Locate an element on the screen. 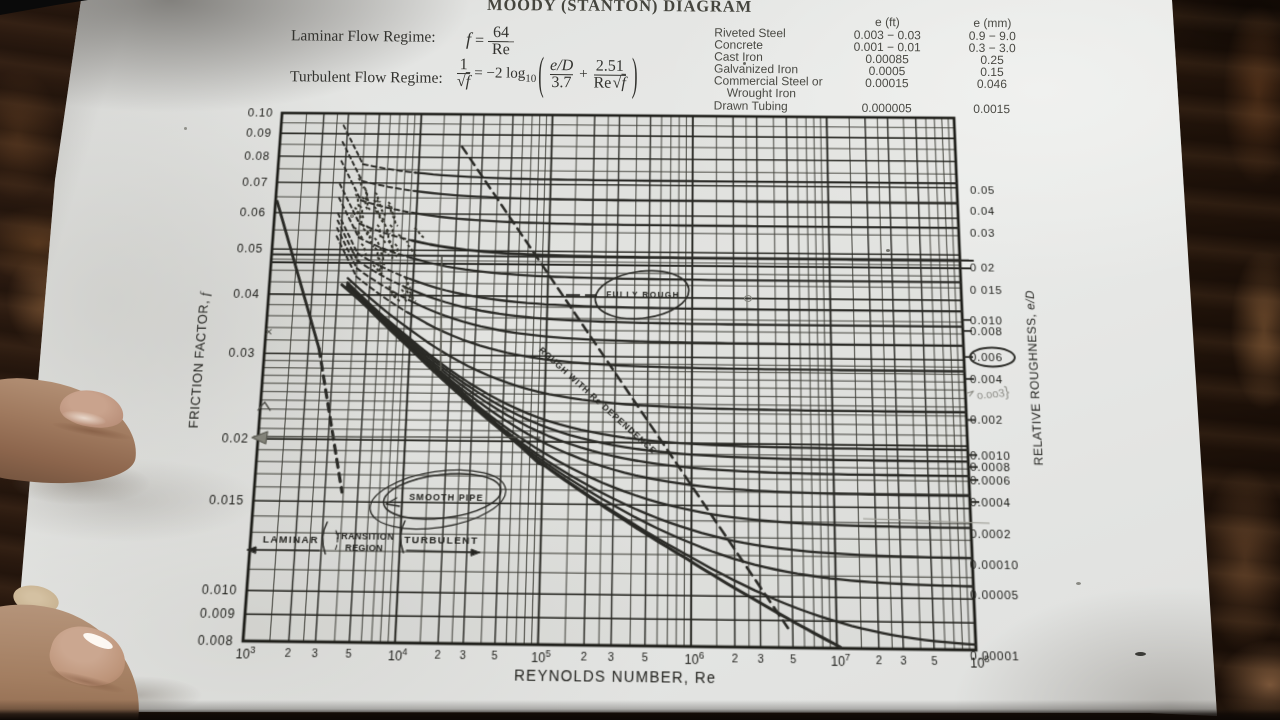 The height and width of the screenshot is (720, 1280). svg-text: 0.00001 is located at coordinates (995, 657).